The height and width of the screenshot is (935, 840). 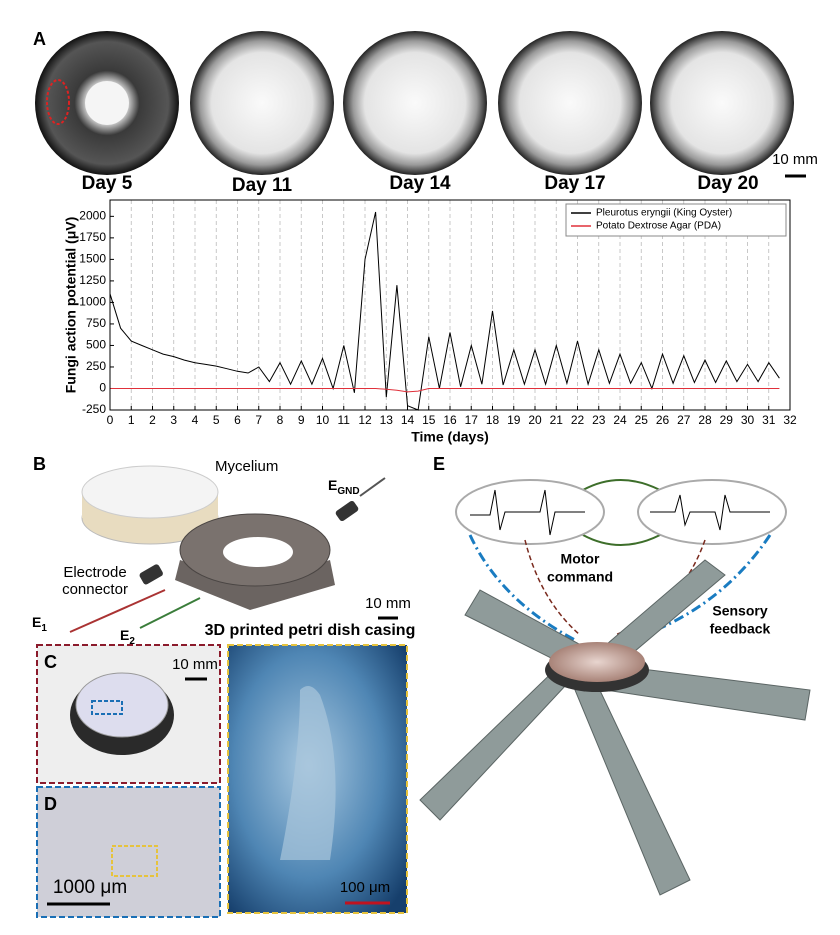 What do you see at coordinates (450, 420) in the screenshot?
I see `x-tick-label: 16` at bounding box center [450, 420].